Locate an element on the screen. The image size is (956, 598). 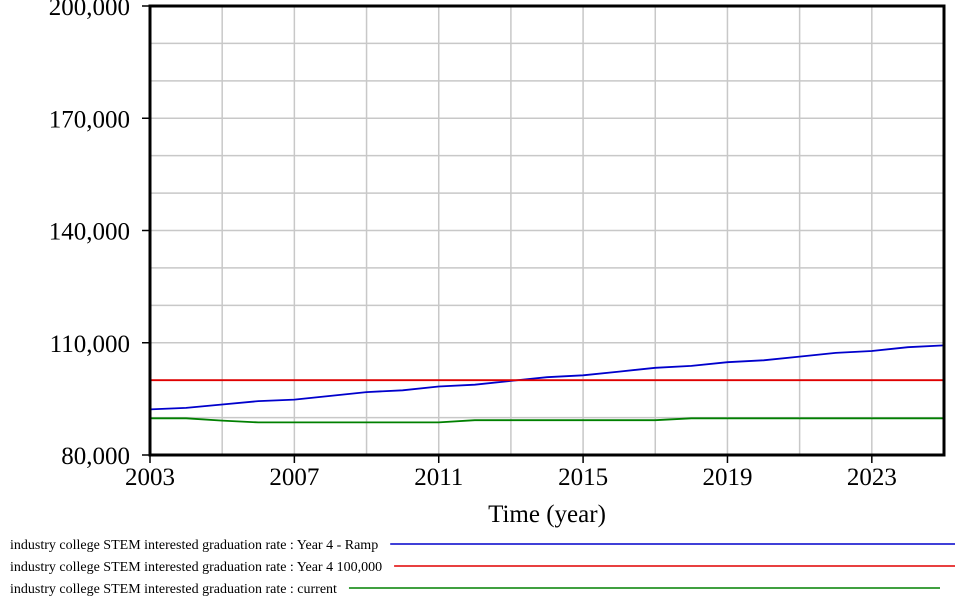
x-tick-label: 2015 is located at coordinates (583, 477).